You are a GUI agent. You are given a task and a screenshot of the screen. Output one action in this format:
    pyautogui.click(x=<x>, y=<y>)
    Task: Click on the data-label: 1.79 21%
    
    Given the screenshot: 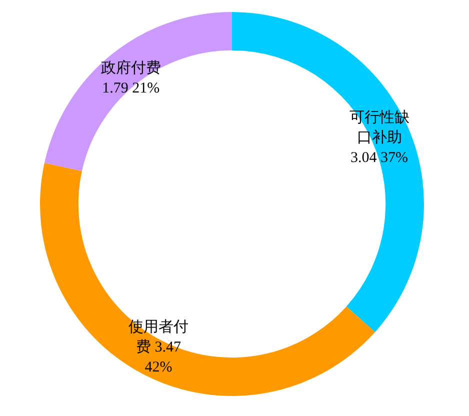 What is the action you would take?
    pyautogui.click(x=131, y=88)
    